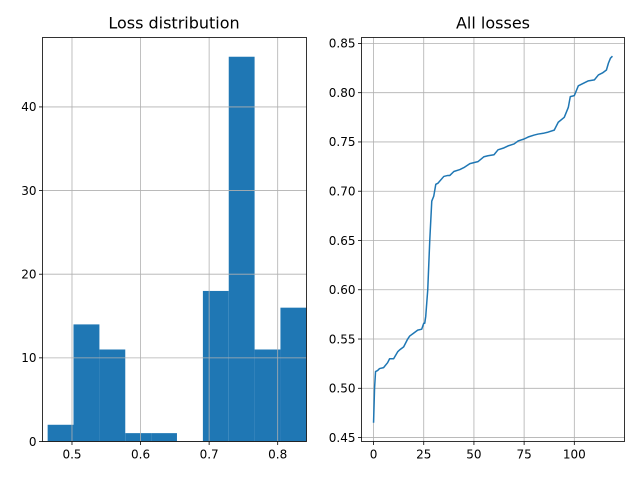 Image resolution: width=640 pixels, height=480 pixels. Describe the element at coordinates (28, 358) in the screenshot. I see `y-tick-label: 10` at that location.